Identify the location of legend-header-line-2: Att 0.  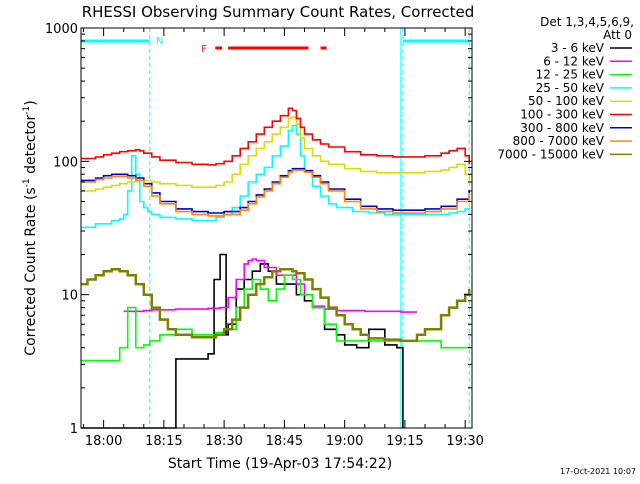
(617, 35).